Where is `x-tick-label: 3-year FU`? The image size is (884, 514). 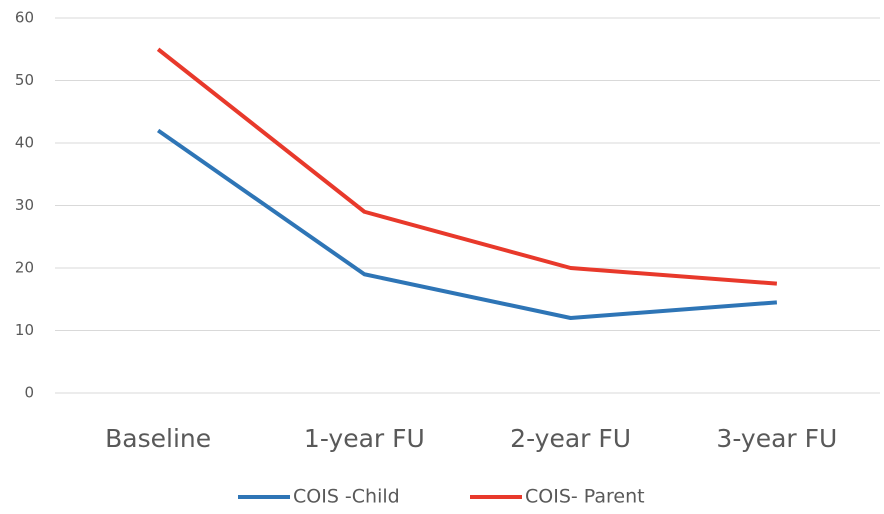 x-tick-label: 3-year FU is located at coordinates (776, 438).